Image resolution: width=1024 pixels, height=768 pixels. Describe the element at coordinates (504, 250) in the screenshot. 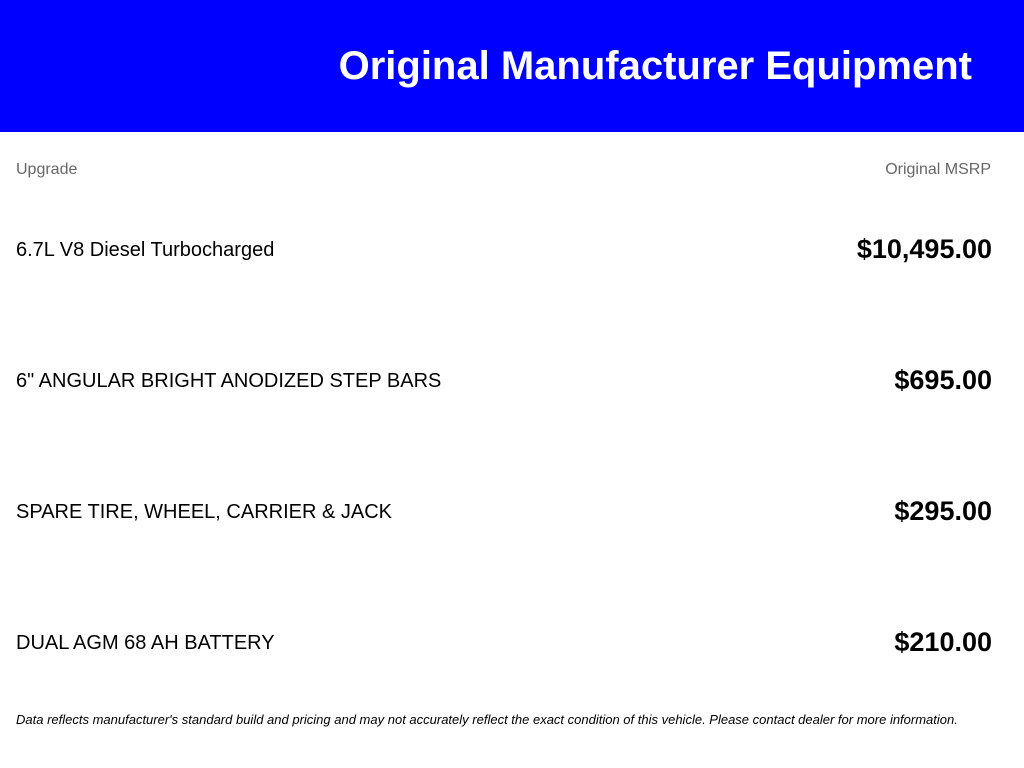

I see `list-item: 6.7L V8 Diesel Turbocharged $10,495.00` at that location.